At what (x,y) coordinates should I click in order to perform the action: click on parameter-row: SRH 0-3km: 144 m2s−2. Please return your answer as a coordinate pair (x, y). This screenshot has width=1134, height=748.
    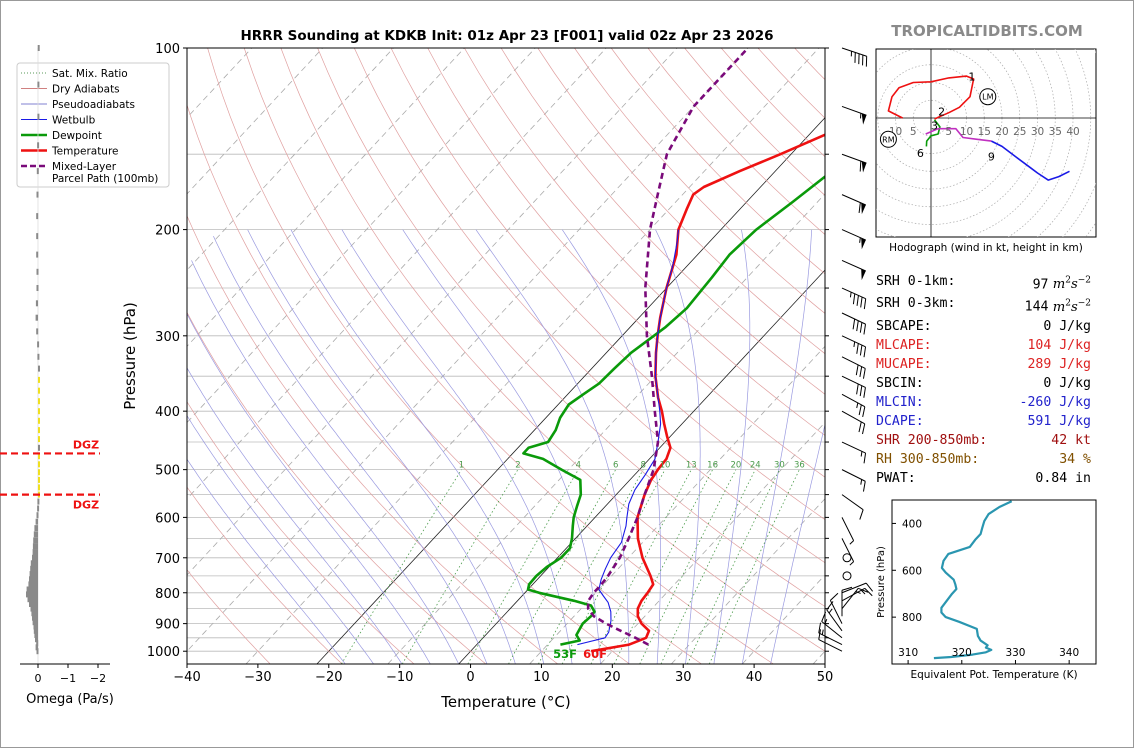
    Looking at the image, I should click on (983, 305).